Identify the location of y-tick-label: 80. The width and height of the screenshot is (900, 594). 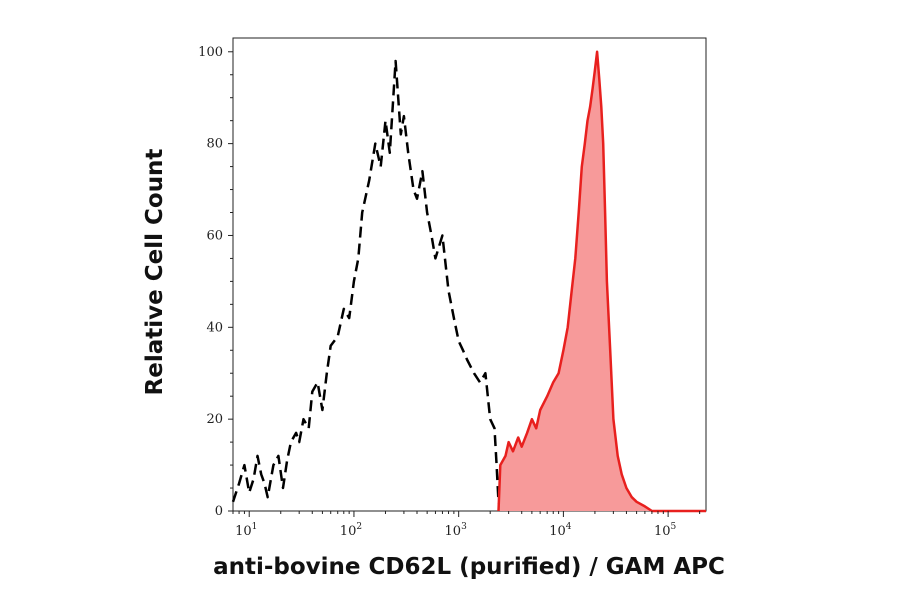
(214, 144).